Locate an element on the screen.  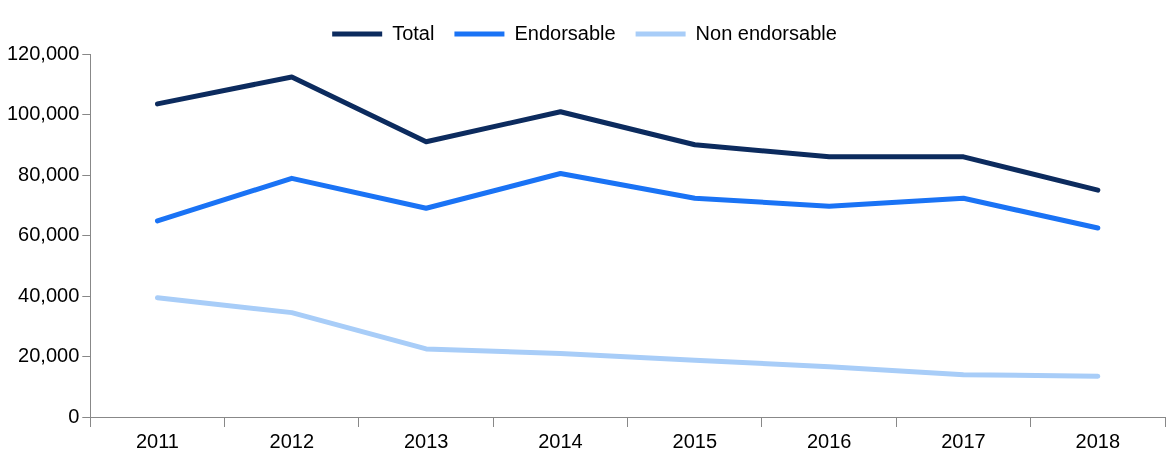
x-tick-label: 2017 is located at coordinates (963, 440).